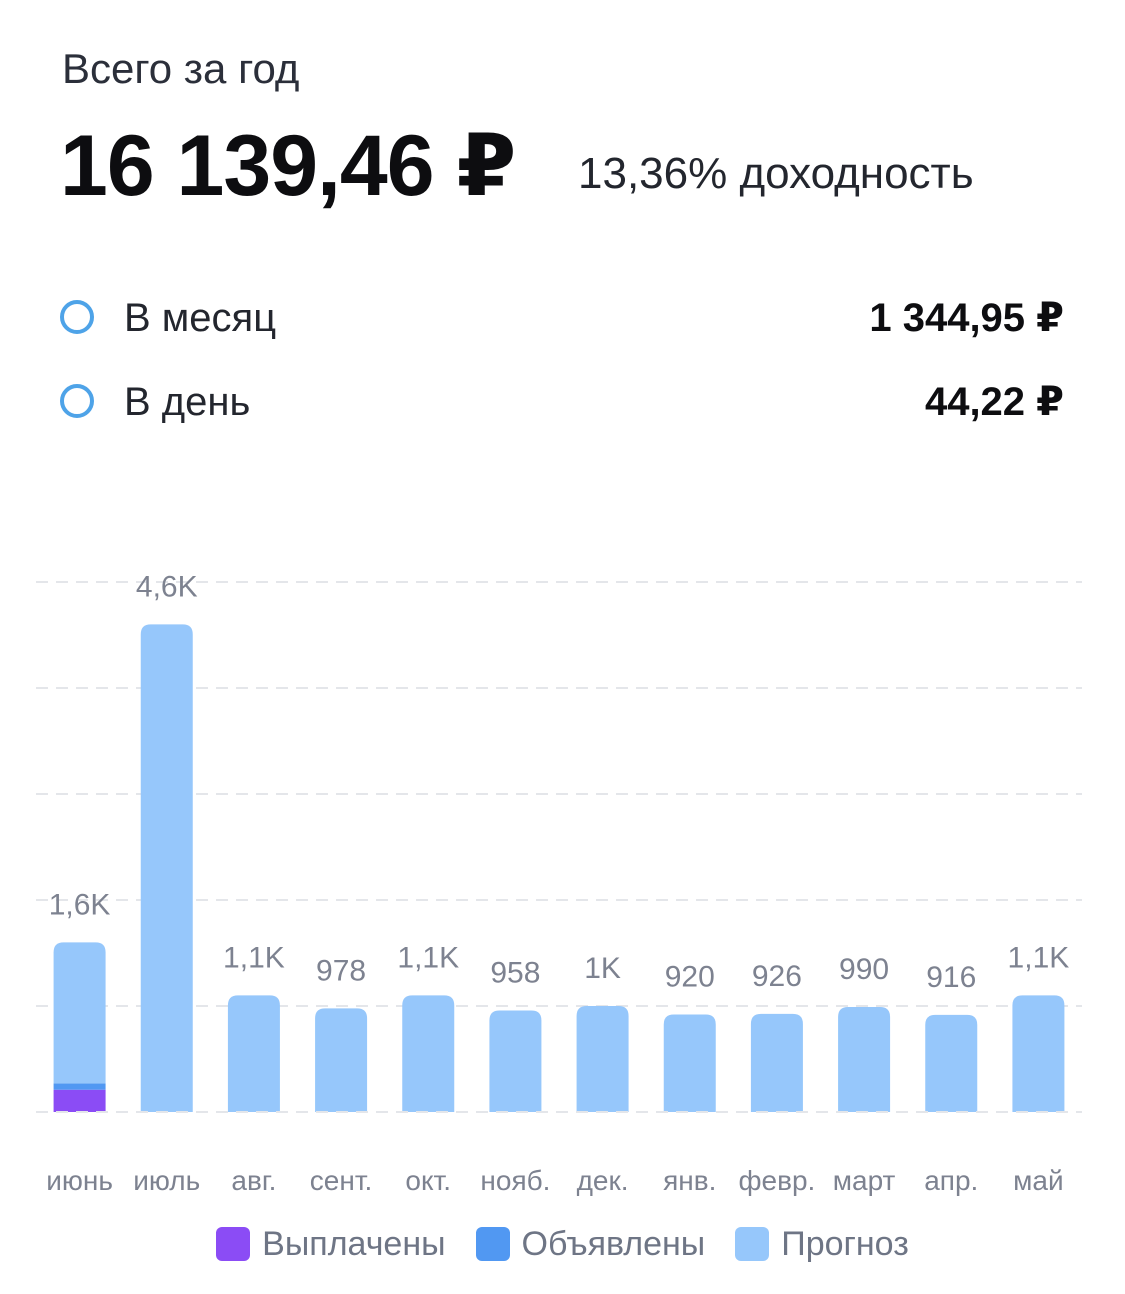 This screenshot has height=1294, width=1125. What do you see at coordinates (613, 1244) in the screenshot?
I see `legend-label-announced: Объявлены` at bounding box center [613, 1244].